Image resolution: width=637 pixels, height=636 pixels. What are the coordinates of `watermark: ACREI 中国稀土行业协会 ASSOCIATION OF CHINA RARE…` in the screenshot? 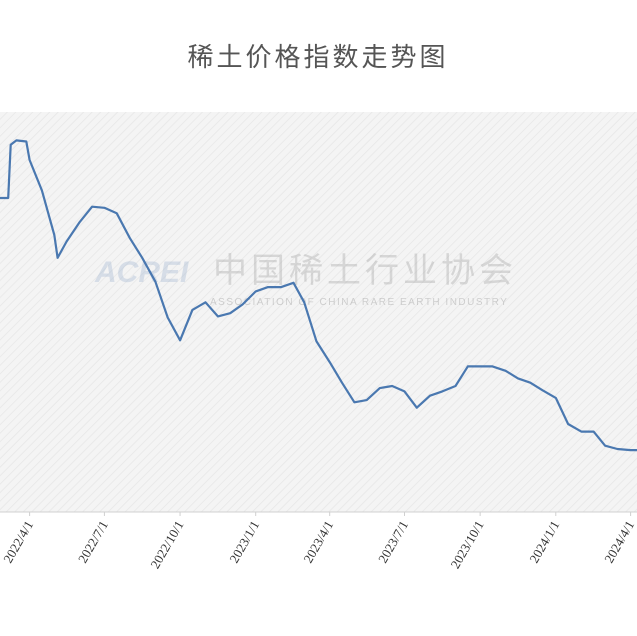 It's located at (305, 279).